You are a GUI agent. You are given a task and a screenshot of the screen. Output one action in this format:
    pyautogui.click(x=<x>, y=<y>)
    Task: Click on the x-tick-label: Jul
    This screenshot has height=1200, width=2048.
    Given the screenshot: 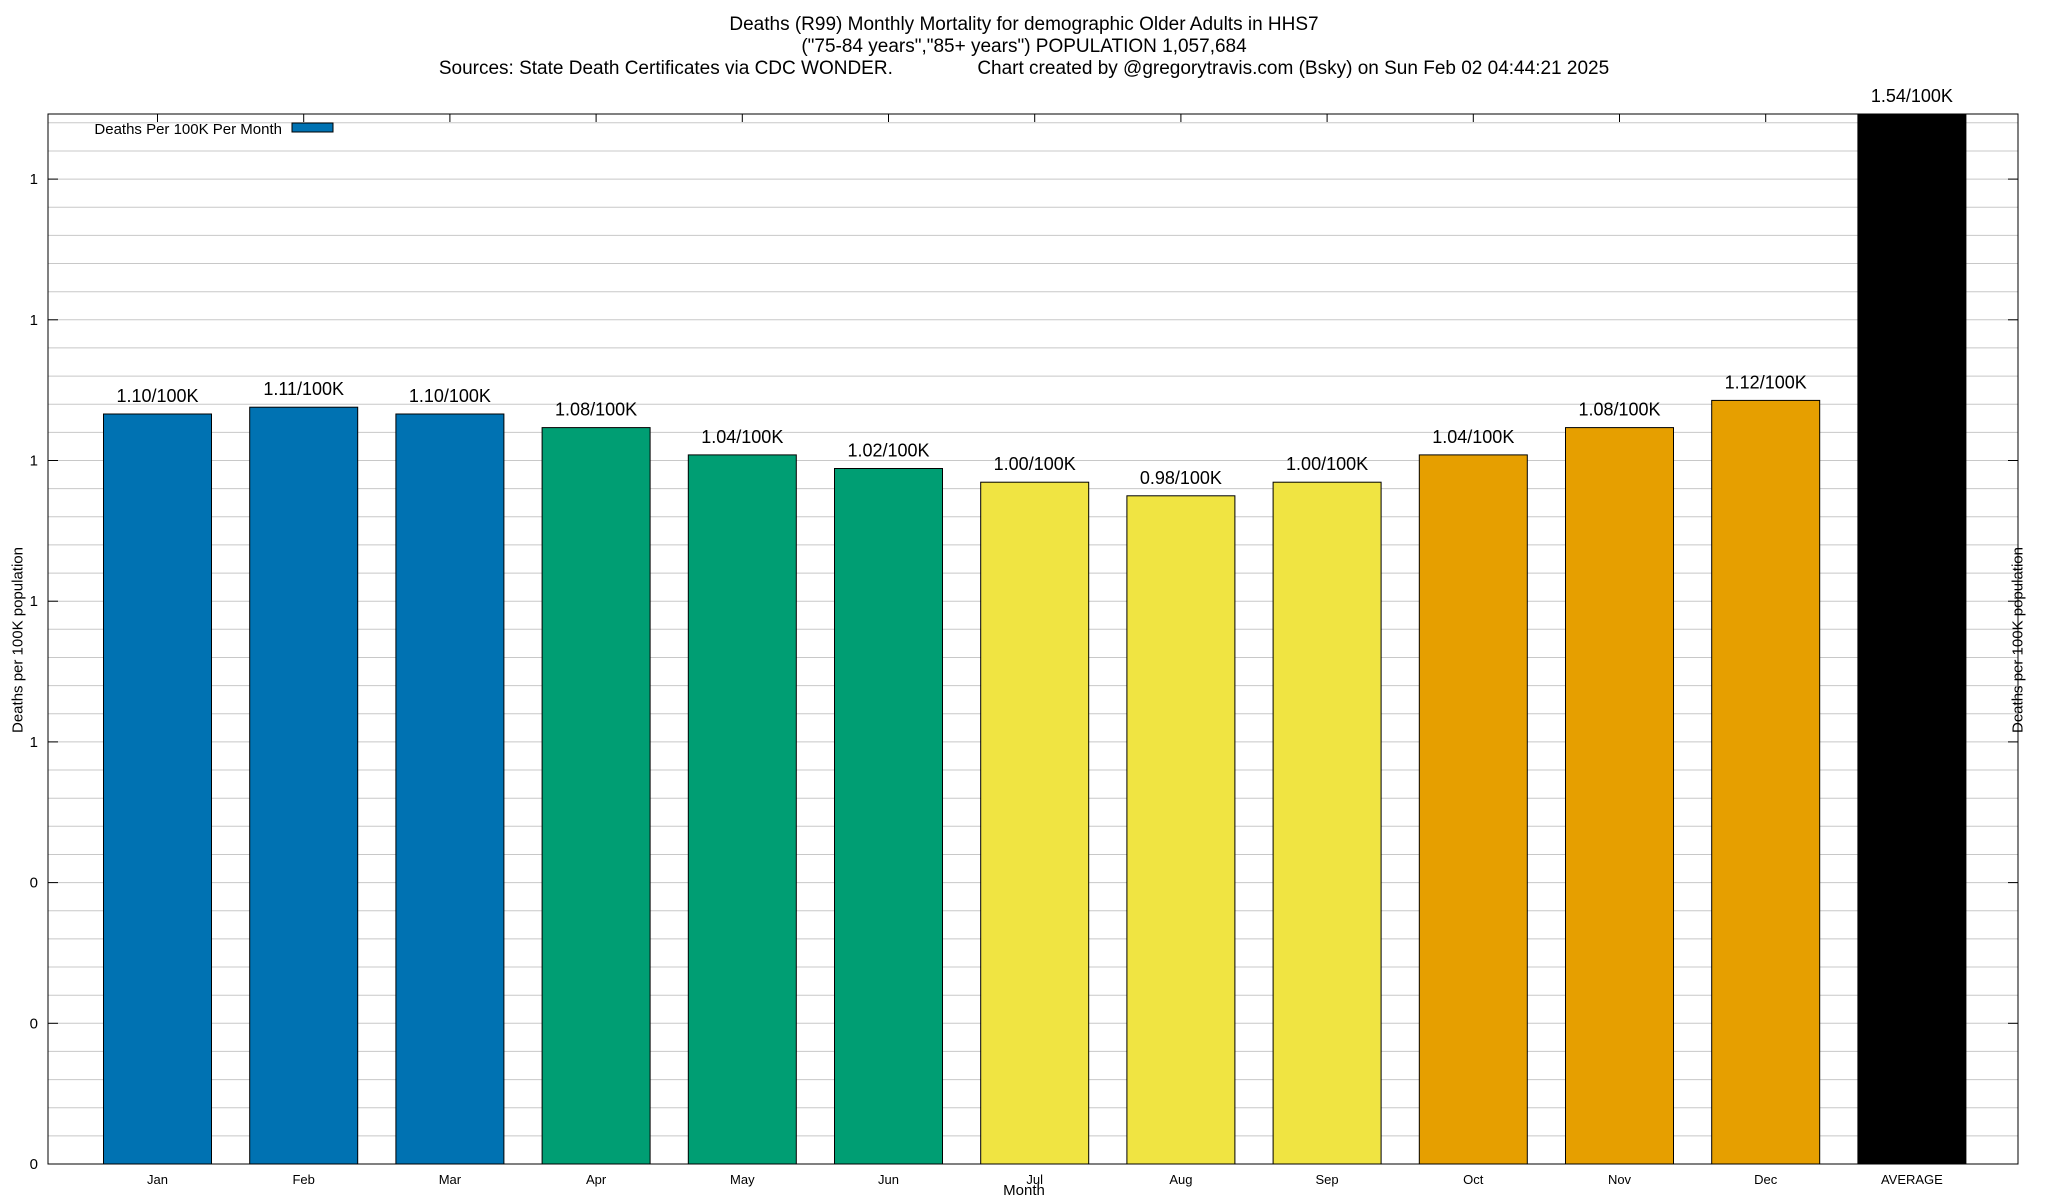 What is the action you would take?
    pyautogui.click(x=1034, y=1179)
    